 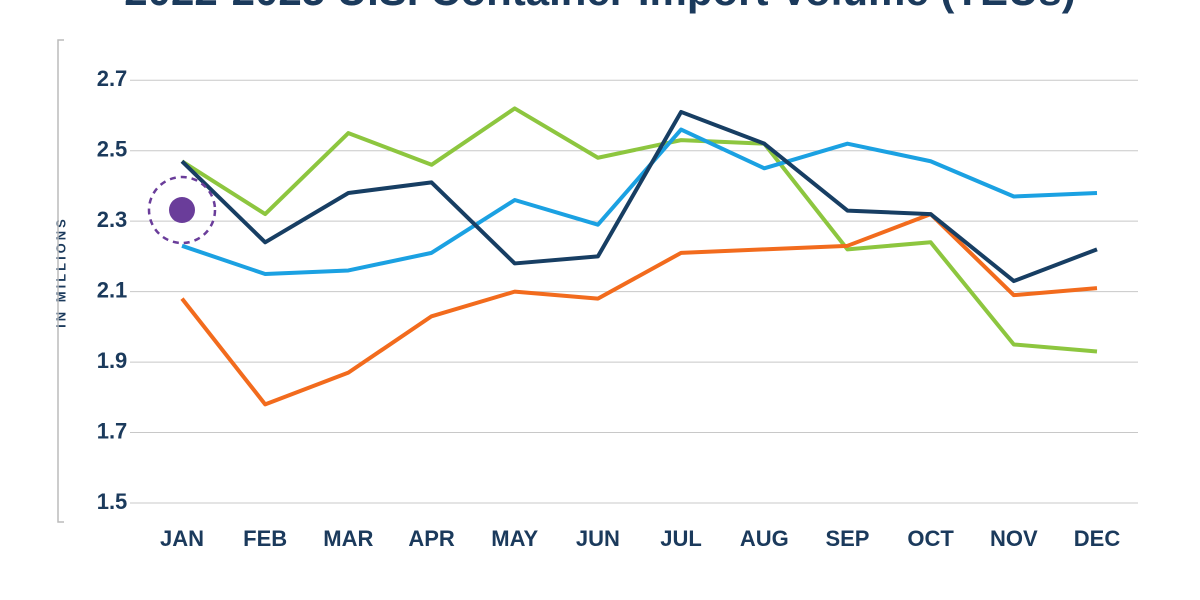 I want to click on y-tick-label: 2.3, so click(x=112, y=219).